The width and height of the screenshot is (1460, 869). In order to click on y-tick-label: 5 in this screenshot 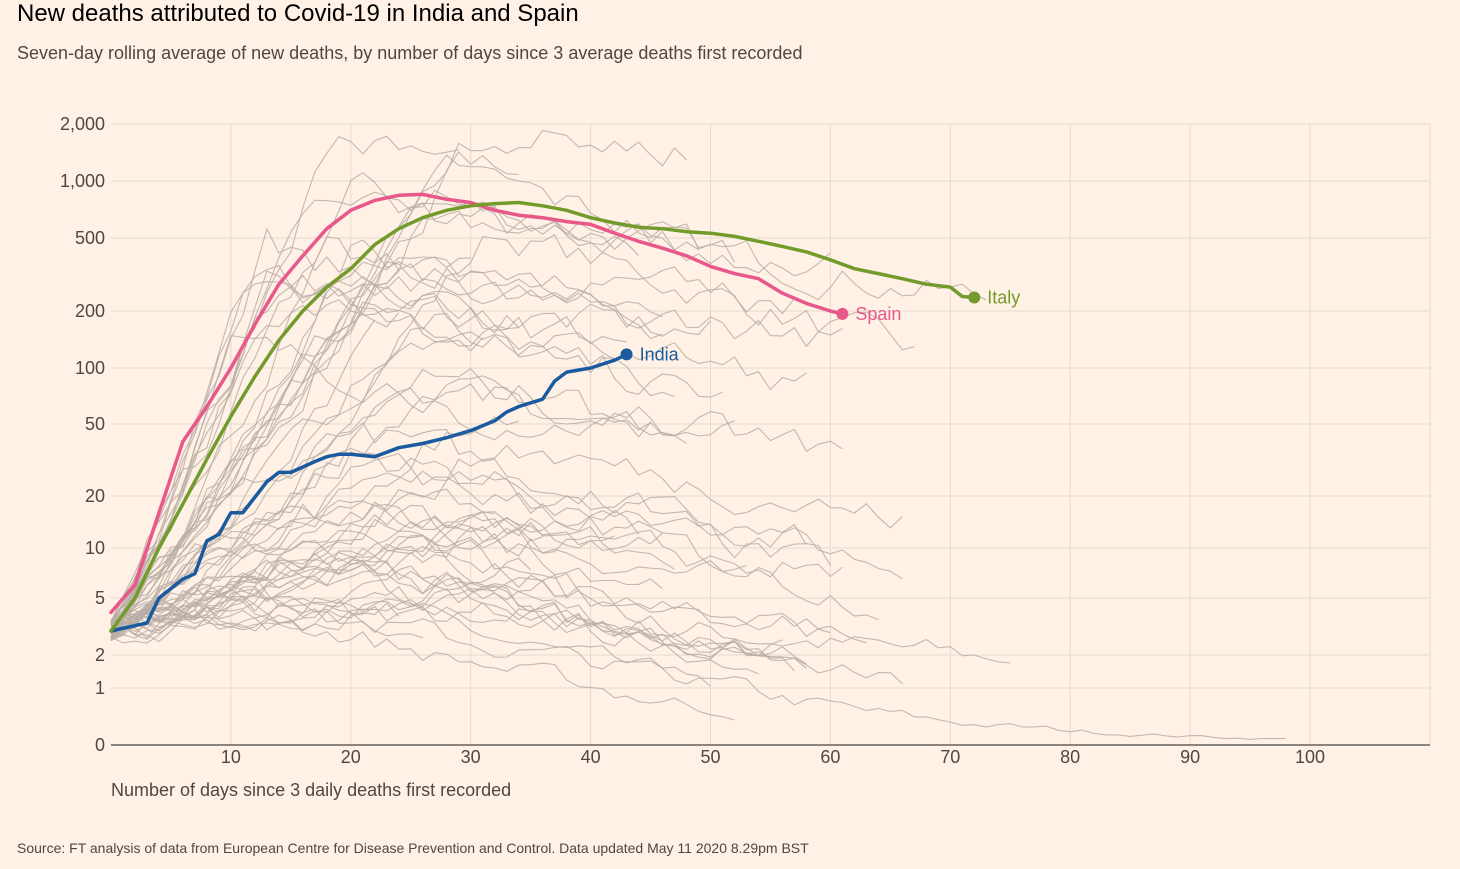, I will do `click(100, 598)`.